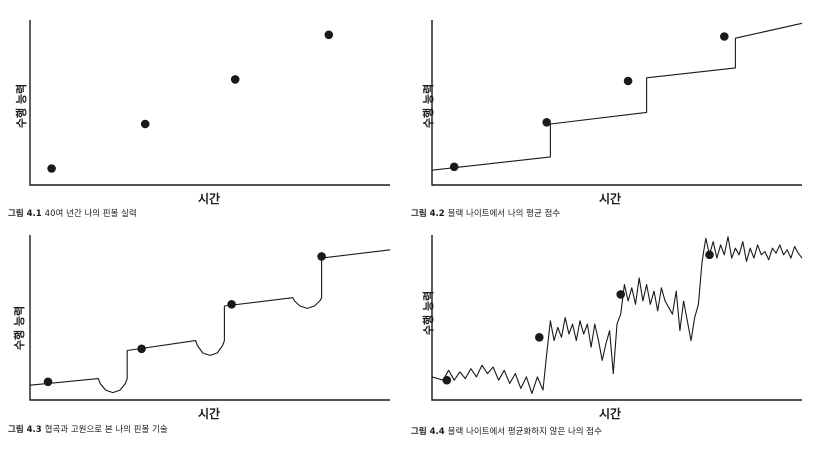  I want to click on figure-caption-text: 블랙 나이트에서 나의 평균 점수, so click(504, 214).